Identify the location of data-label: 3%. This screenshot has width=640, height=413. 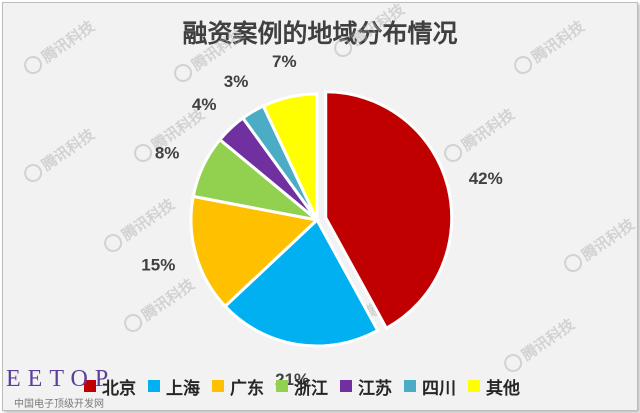
(236, 81).